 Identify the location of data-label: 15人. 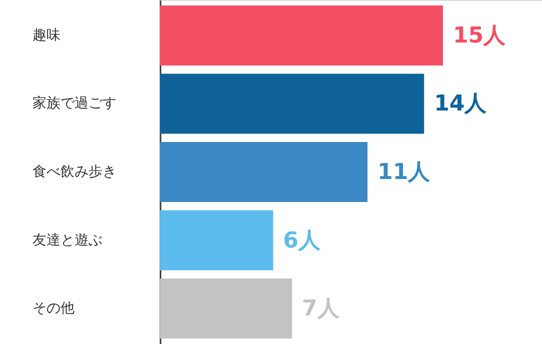
(479, 35).